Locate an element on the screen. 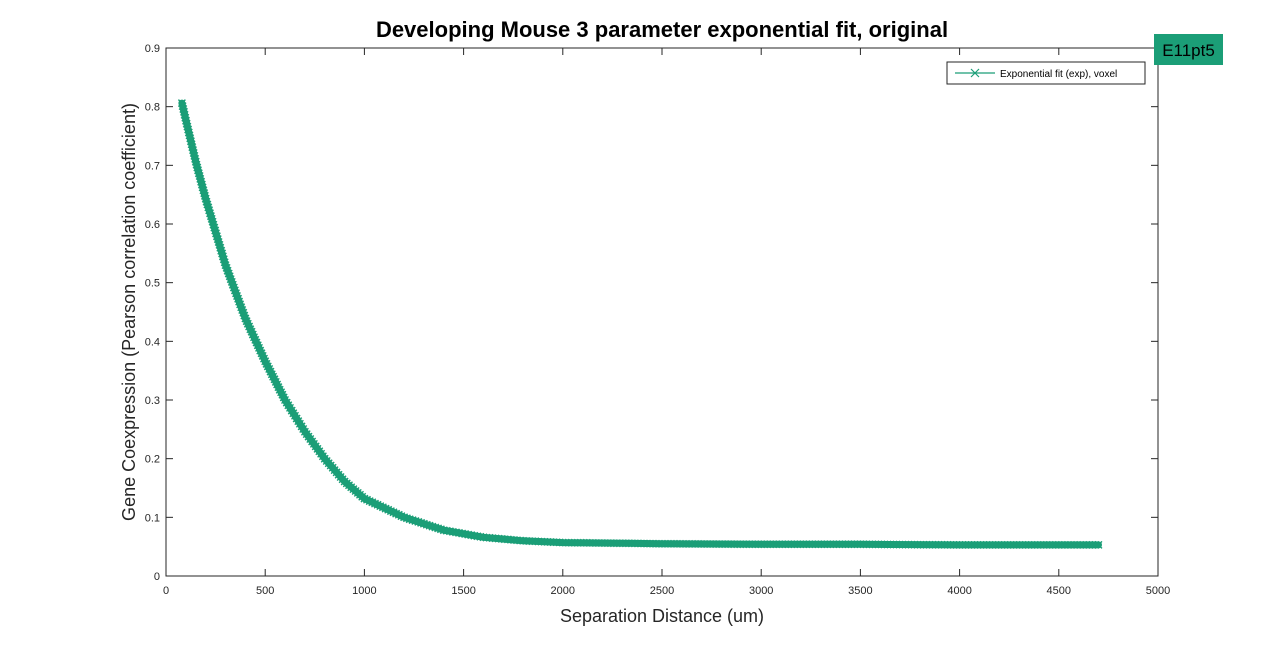 This screenshot has width=1280, height=647. legend: Exponential fit (exp), voxel is located at coordinates (1046, 73).